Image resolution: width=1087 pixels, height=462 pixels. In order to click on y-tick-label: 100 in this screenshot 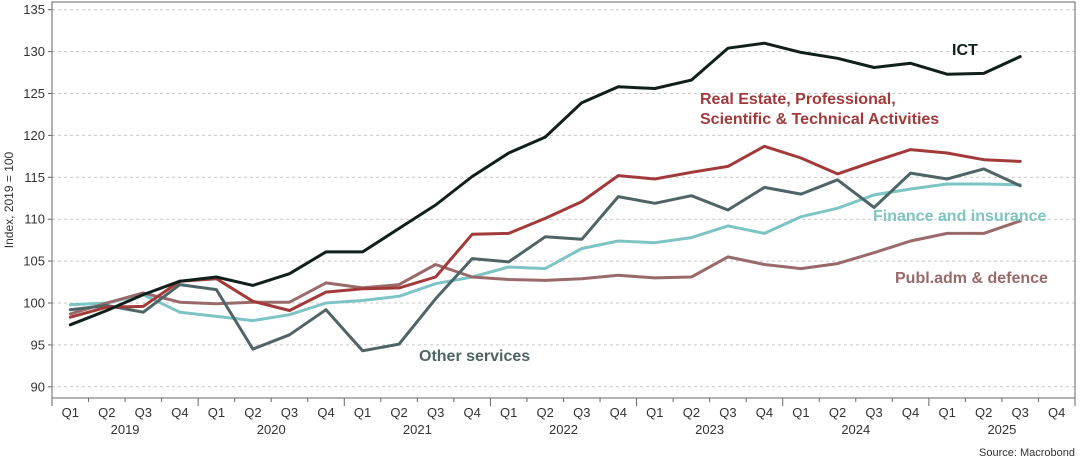, I will do `click(34, 303)`.